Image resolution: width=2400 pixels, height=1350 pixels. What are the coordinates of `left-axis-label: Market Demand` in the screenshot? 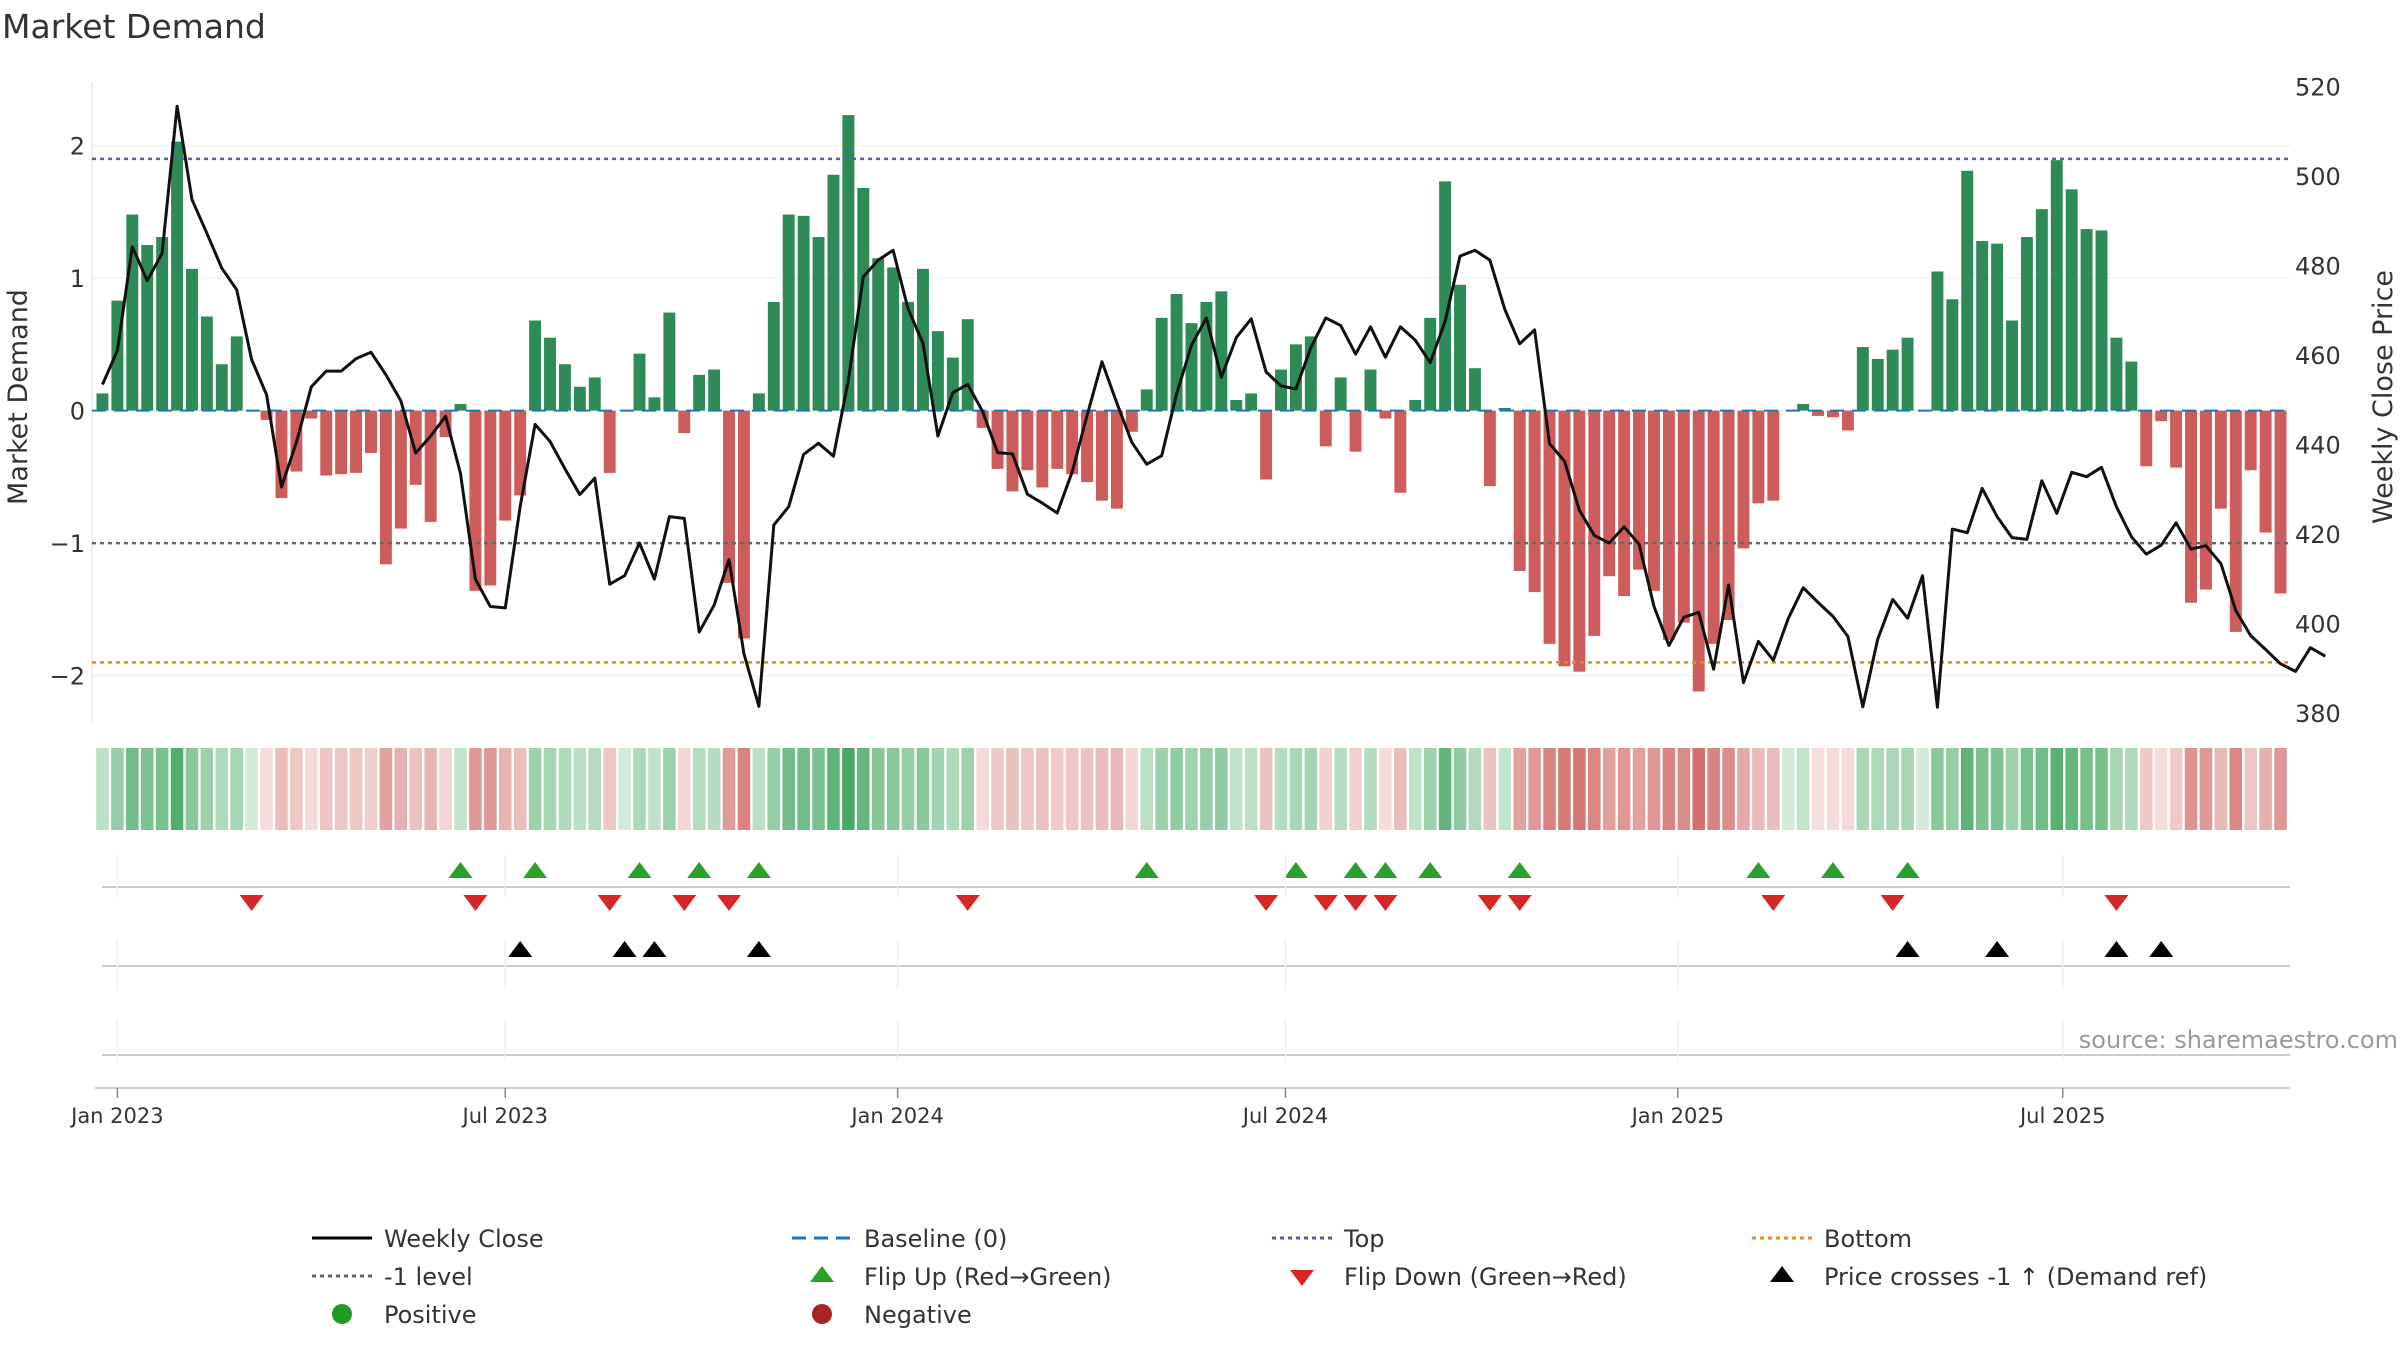 It's located at (18, 397).